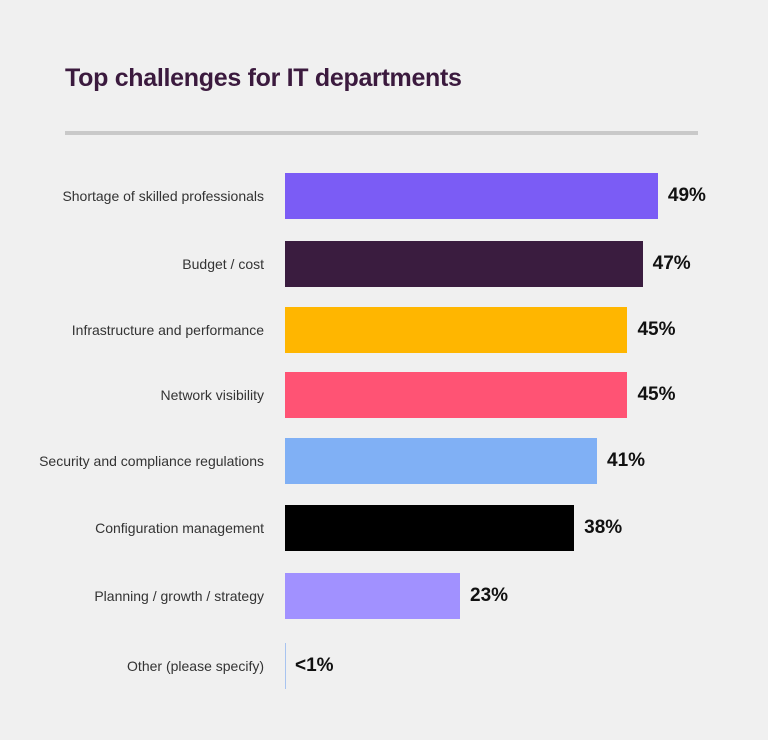  What do you see at coordinates (686, 195) in the screenshot?
I see `data-label: 49%` at bounding box center [686, 195].